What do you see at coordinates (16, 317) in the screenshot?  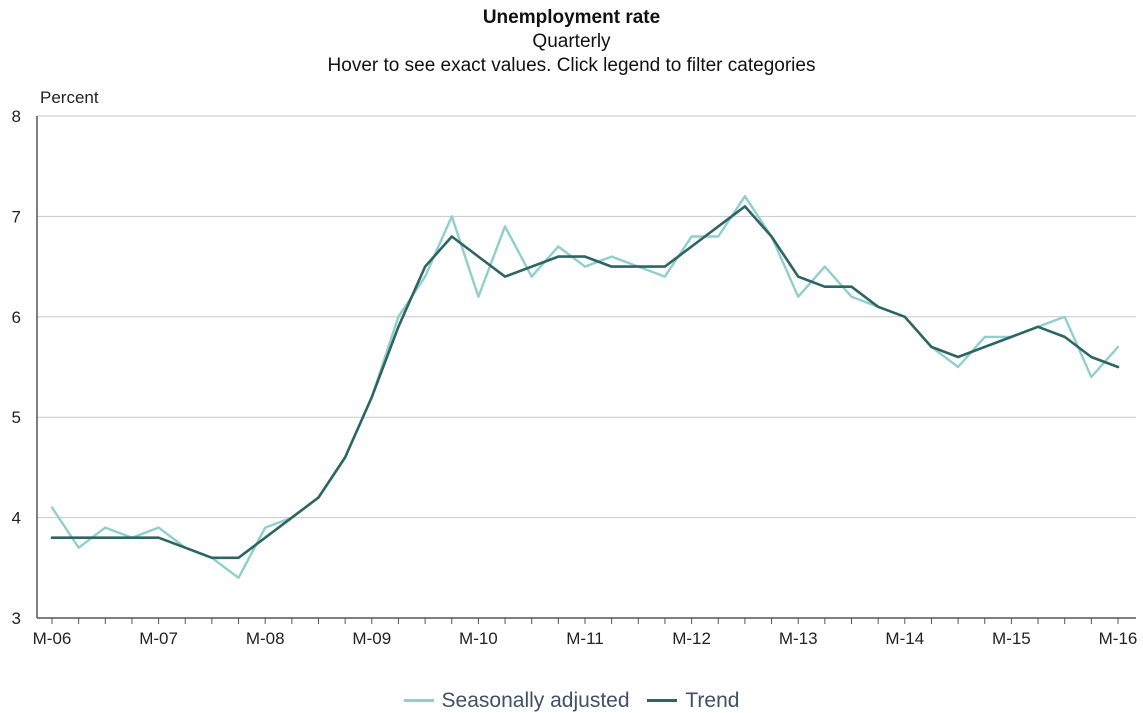 I see `y-tick-label-6: 6` at bounding box center [16, 317].